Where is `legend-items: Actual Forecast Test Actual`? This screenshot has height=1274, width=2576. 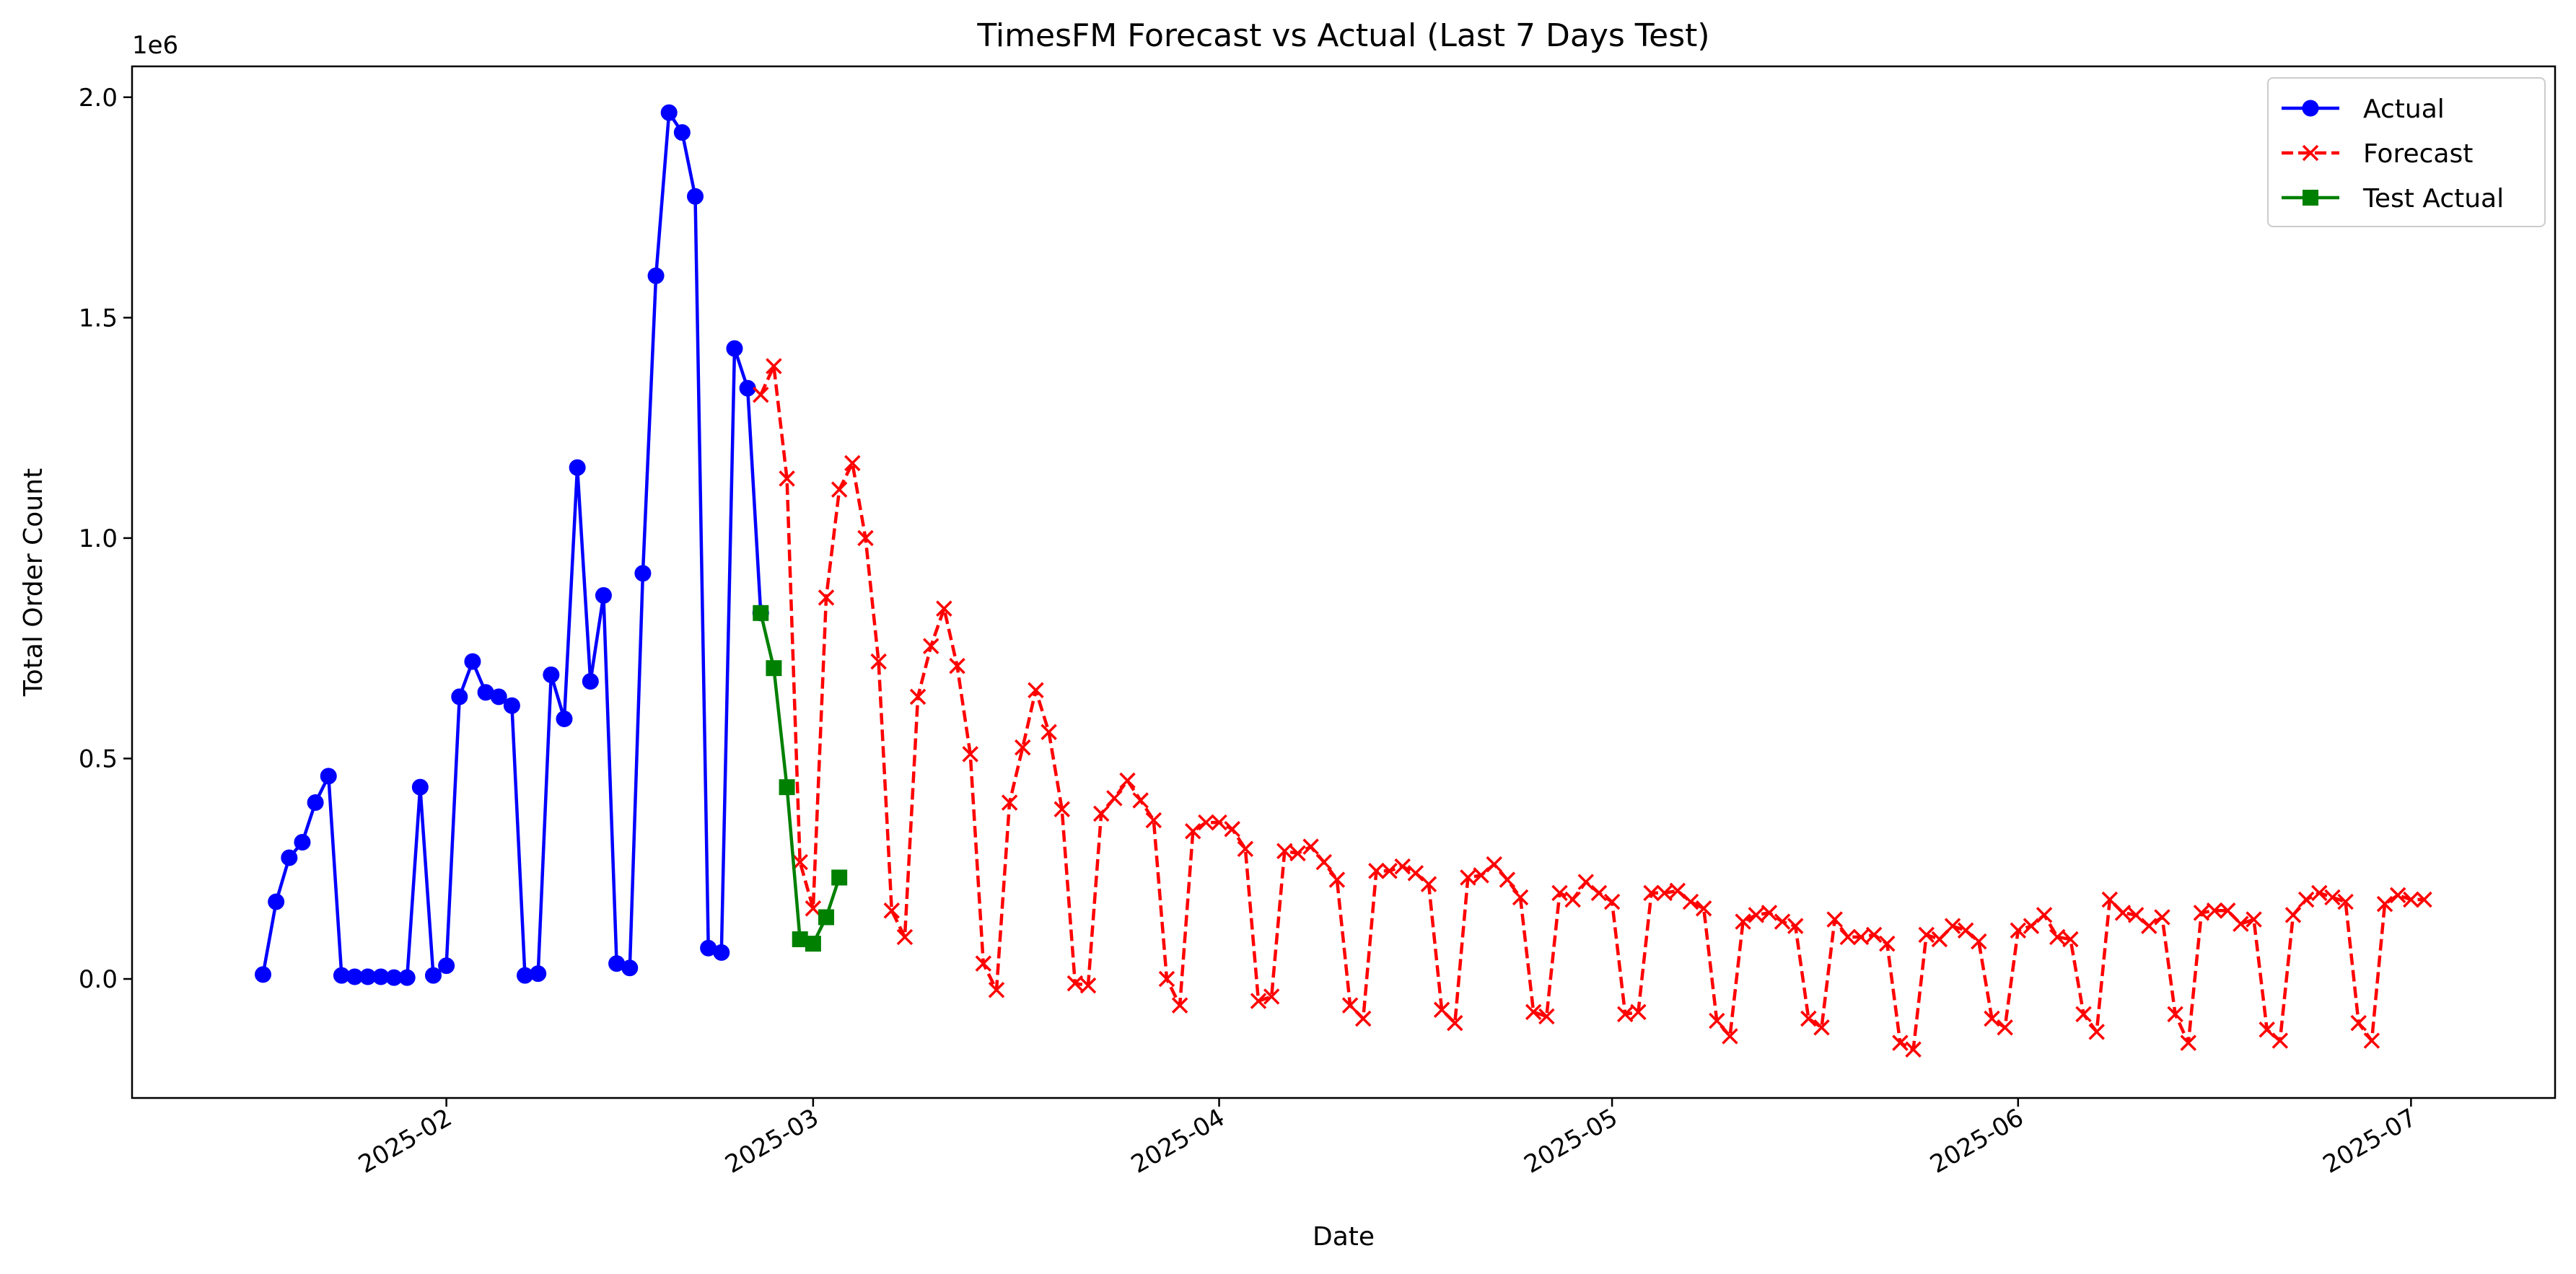 legend-items: Actual Forecast Test Actual is located at coordinates (2393, 154).